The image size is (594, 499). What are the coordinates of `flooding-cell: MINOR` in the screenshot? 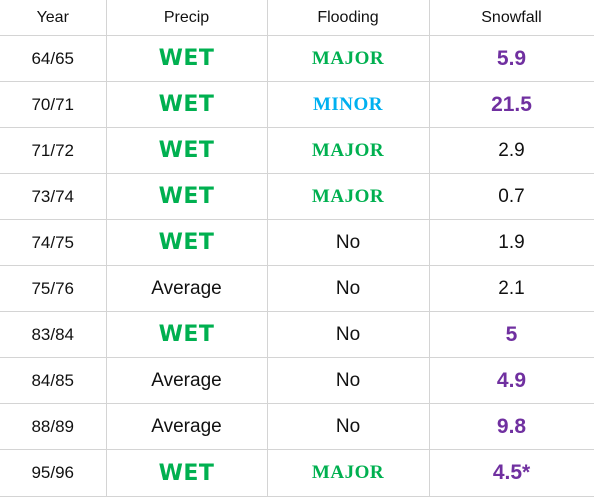 It's located at (348, 104).